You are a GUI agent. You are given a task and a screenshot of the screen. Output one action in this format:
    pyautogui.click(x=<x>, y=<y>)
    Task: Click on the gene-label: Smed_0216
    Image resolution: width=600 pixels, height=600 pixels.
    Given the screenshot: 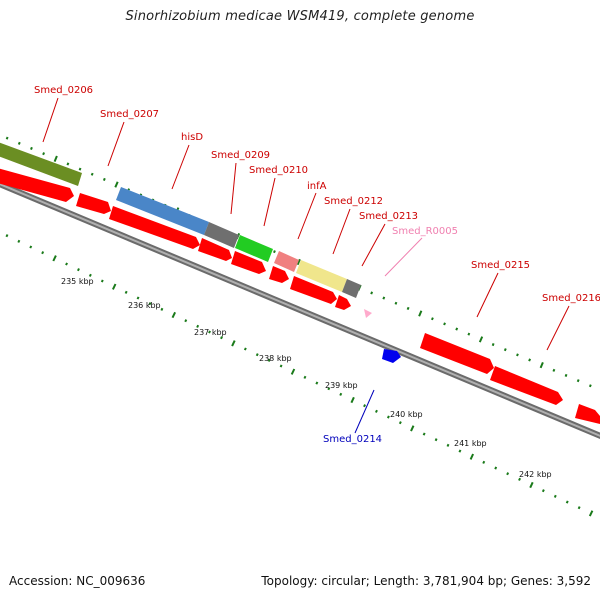 What is the action you would take?
    pyautogui.click(x=571, y=298)
    